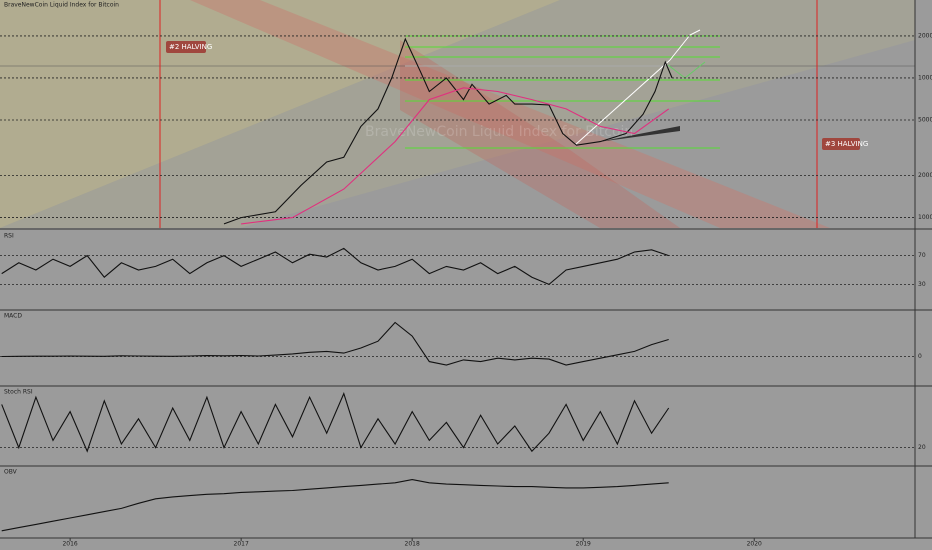  I want to click on y-tick-label: 0, so click(920, 356).